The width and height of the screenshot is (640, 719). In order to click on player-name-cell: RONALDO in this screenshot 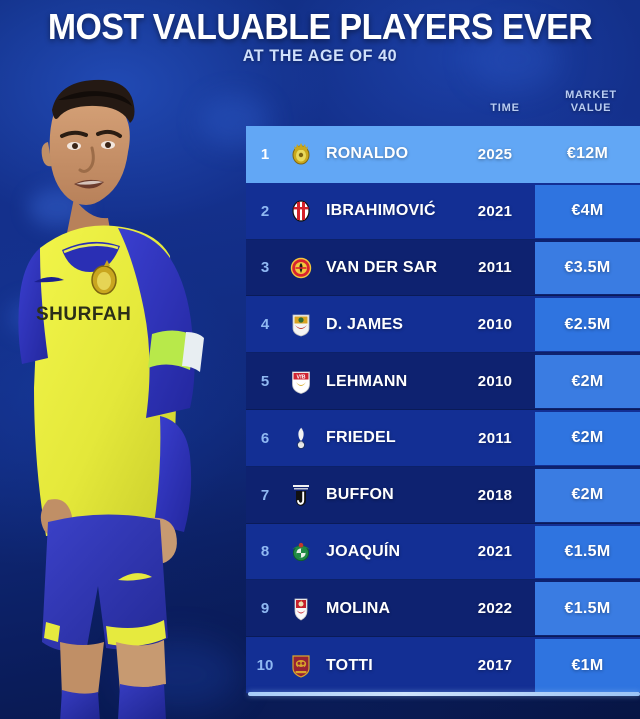, I will do `click(367, 154)`.